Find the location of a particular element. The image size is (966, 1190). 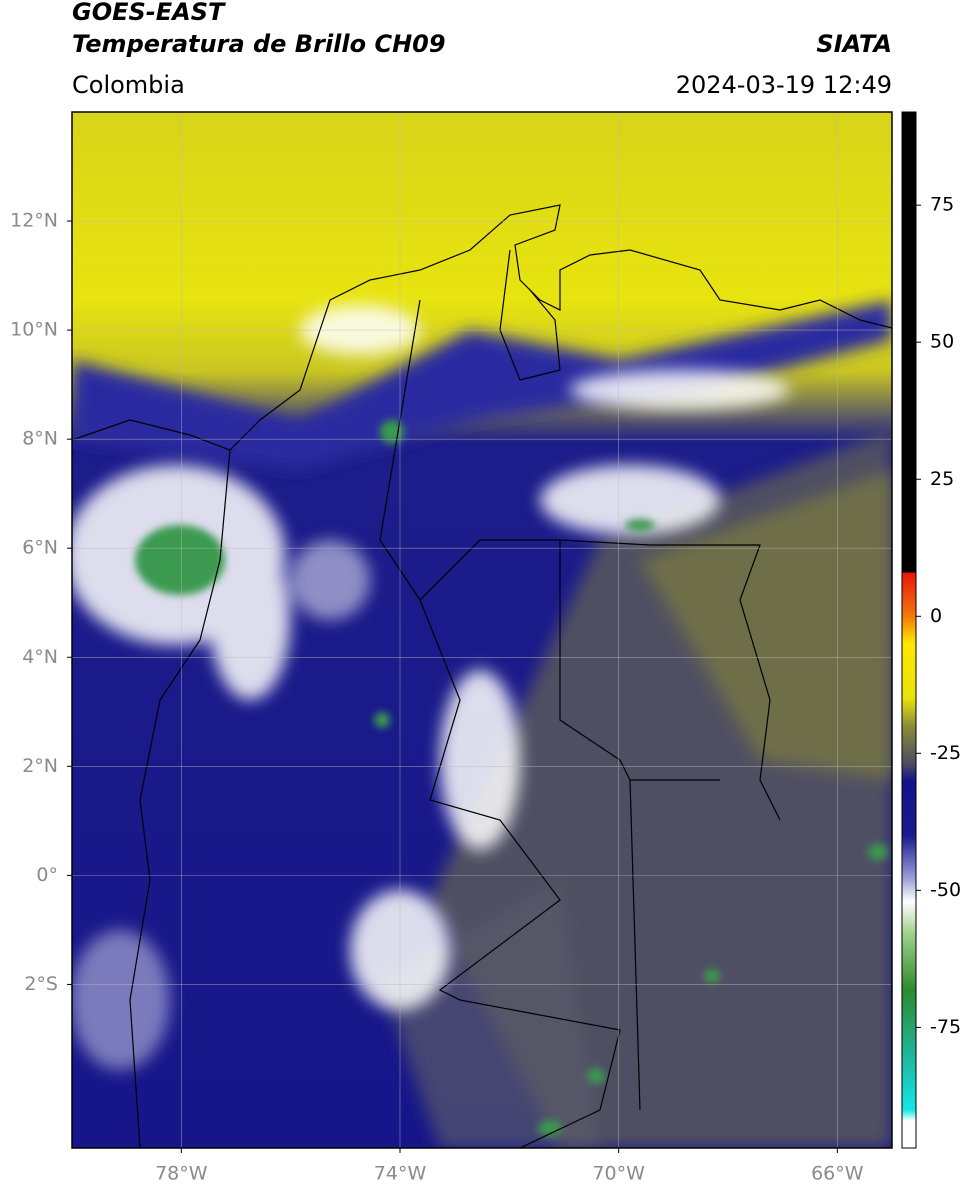

y-tick-label: 2°N is located at coordinates (40, 766).